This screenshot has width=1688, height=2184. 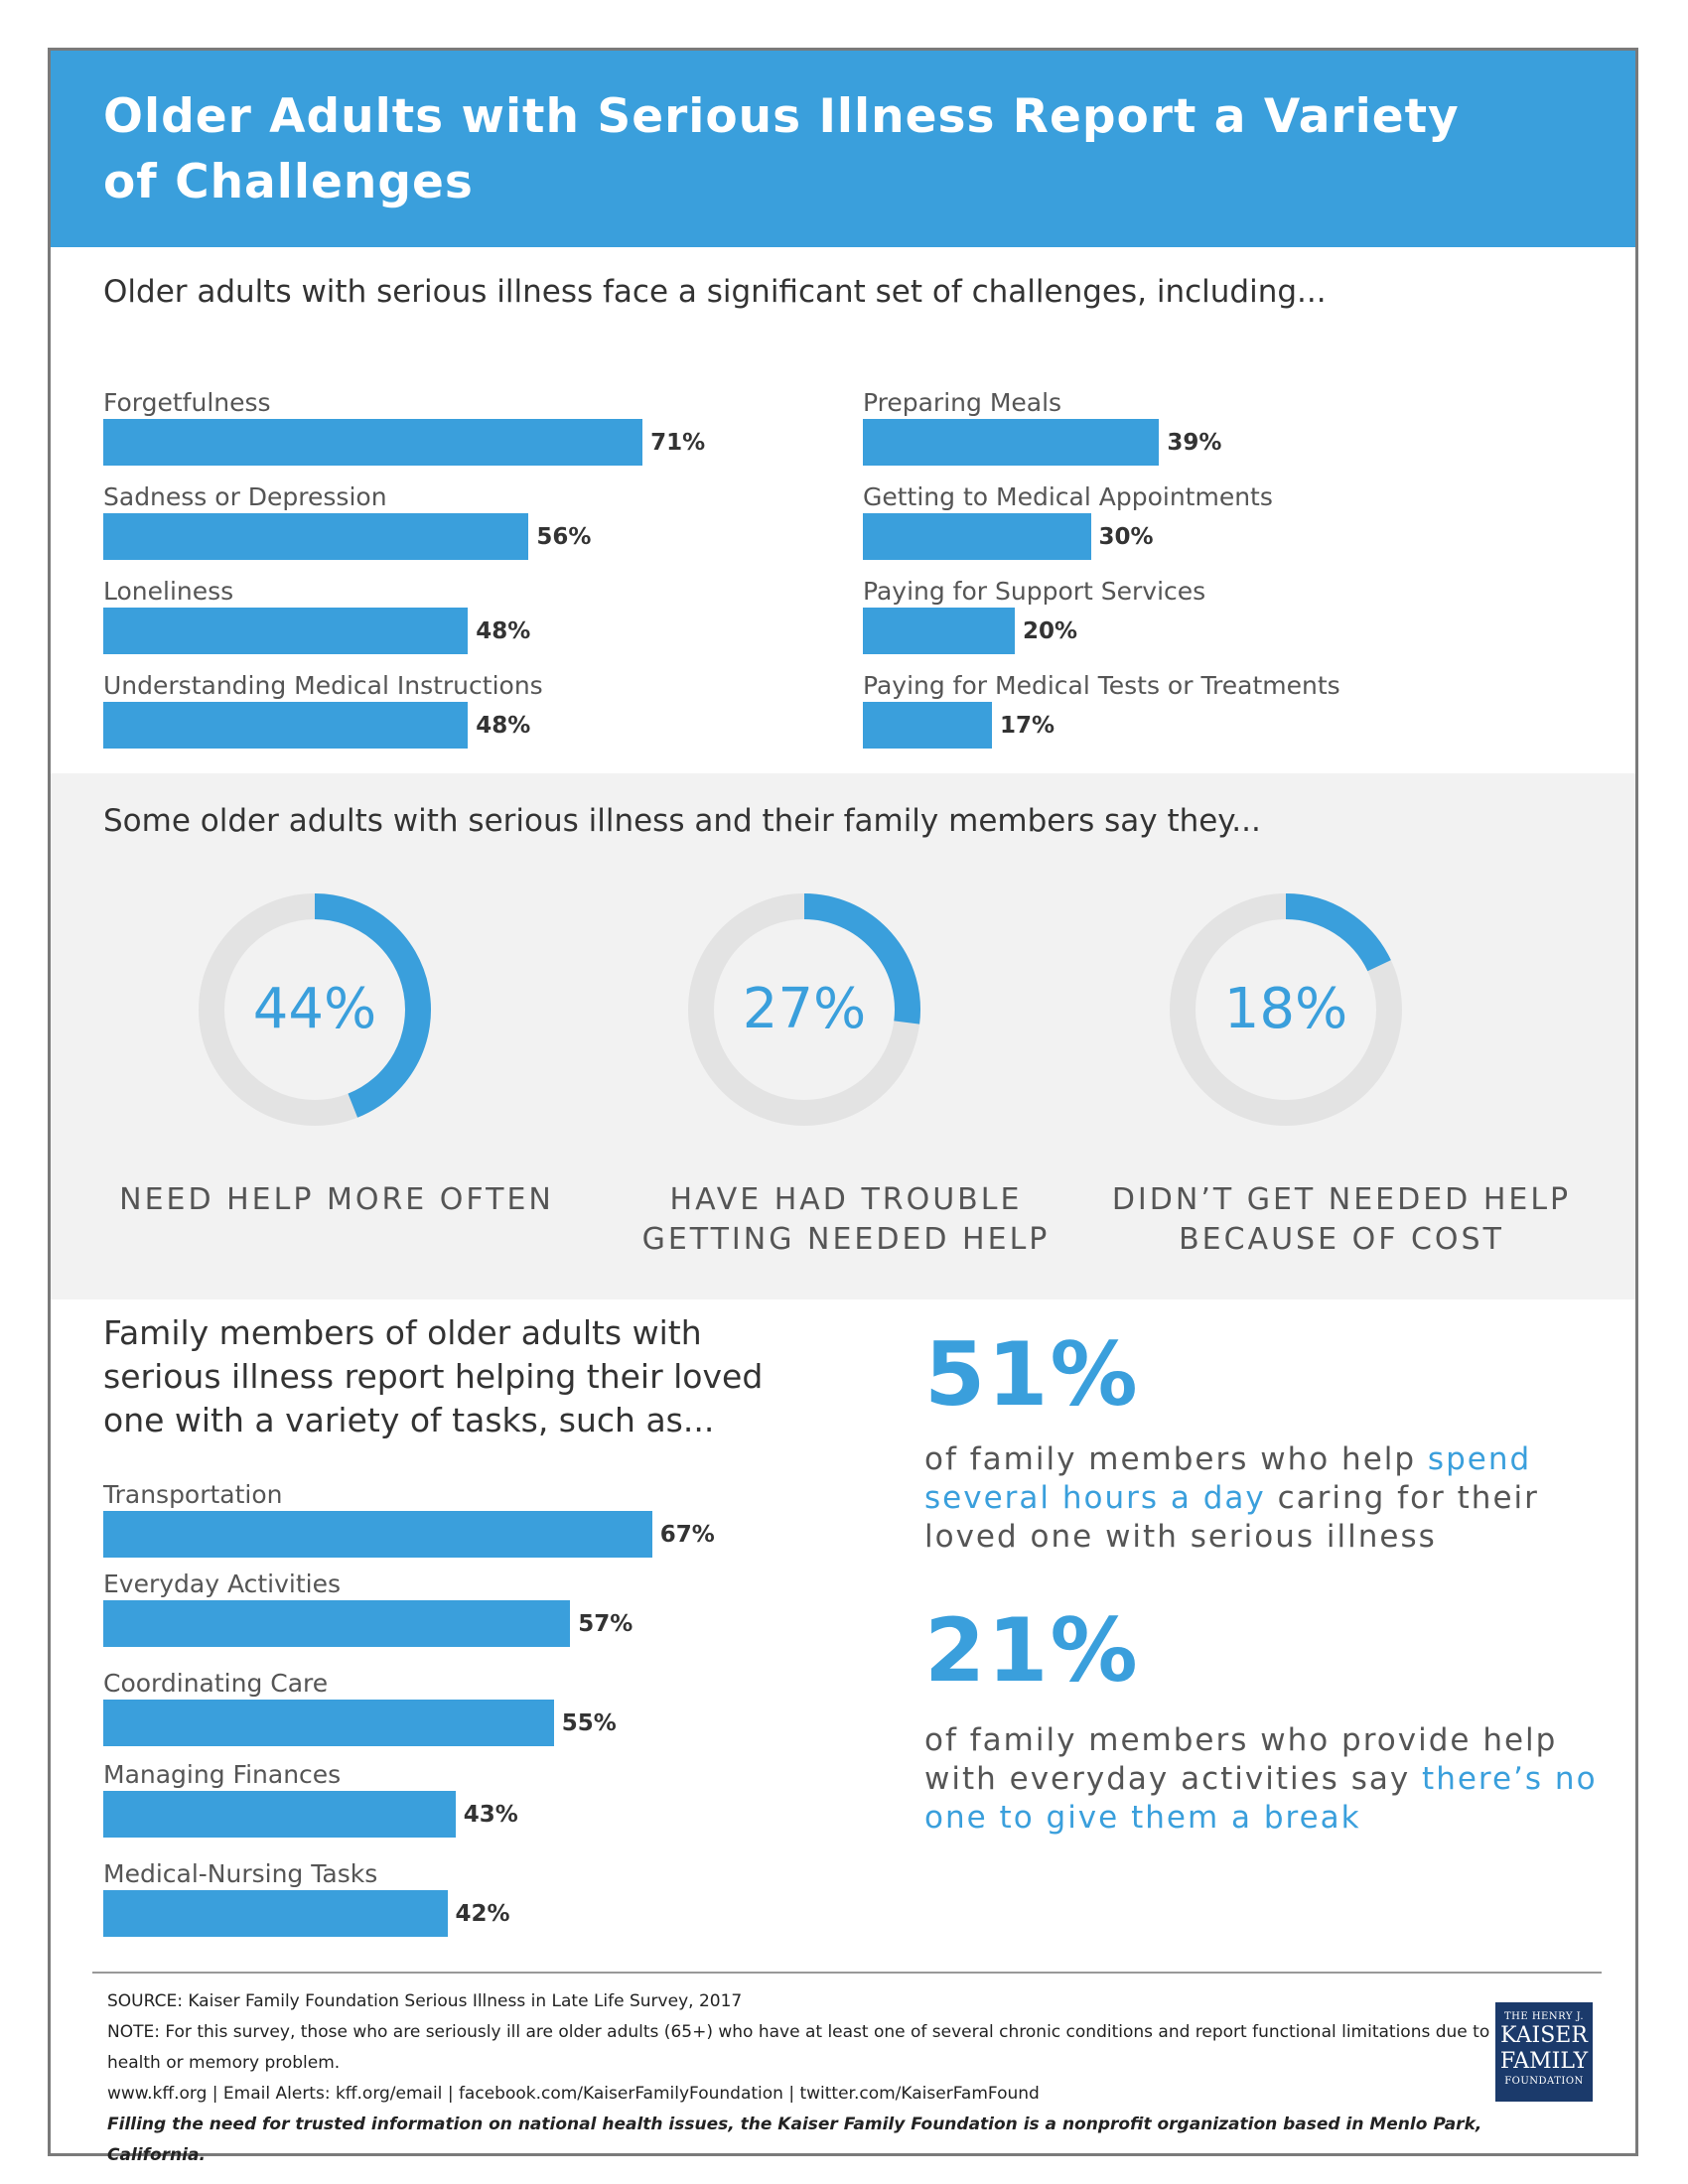 I want to click on donut-caption-line: DIDN’T GET NEEDED HELP, so click(x=1341, y=1199).